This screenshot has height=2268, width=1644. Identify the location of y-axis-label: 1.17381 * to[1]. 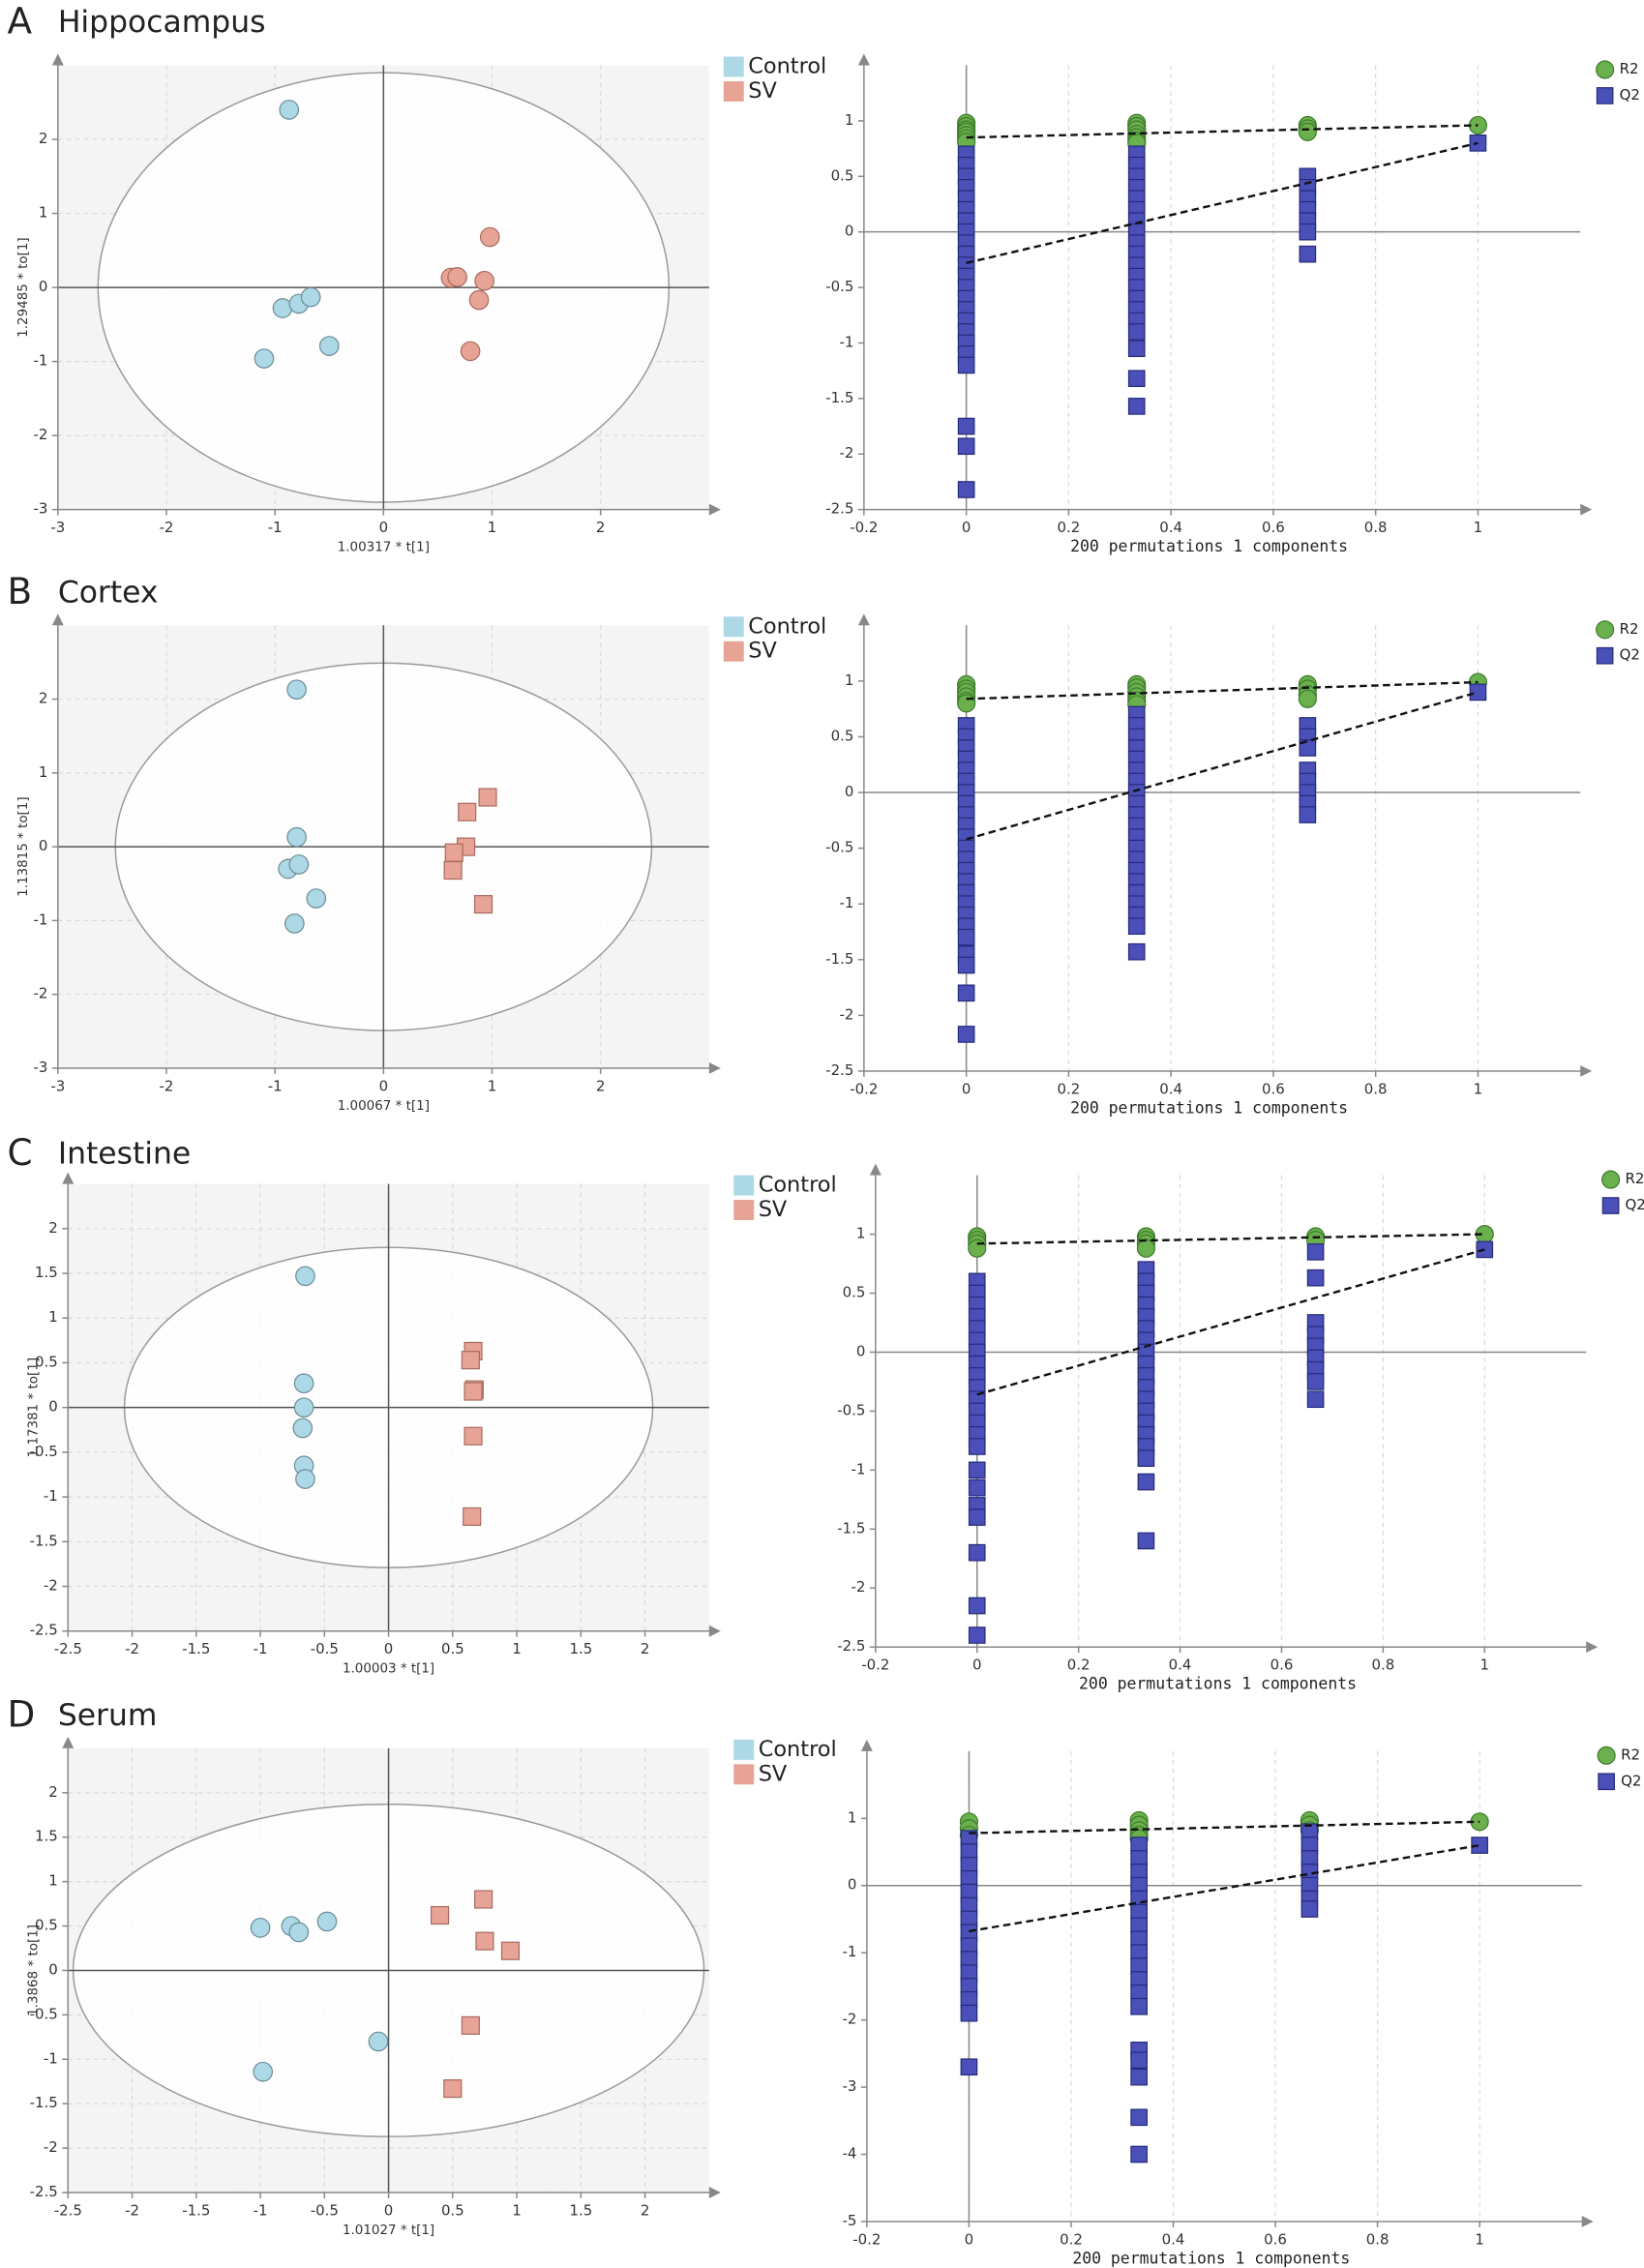
(33, 1407).